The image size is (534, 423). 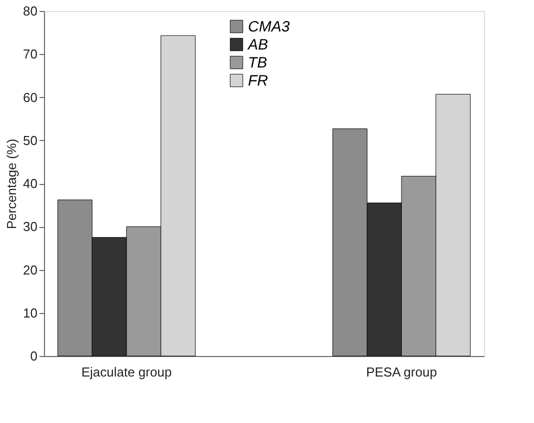 I want to click on legend-label: CMA3, so click(x=269, y=27).